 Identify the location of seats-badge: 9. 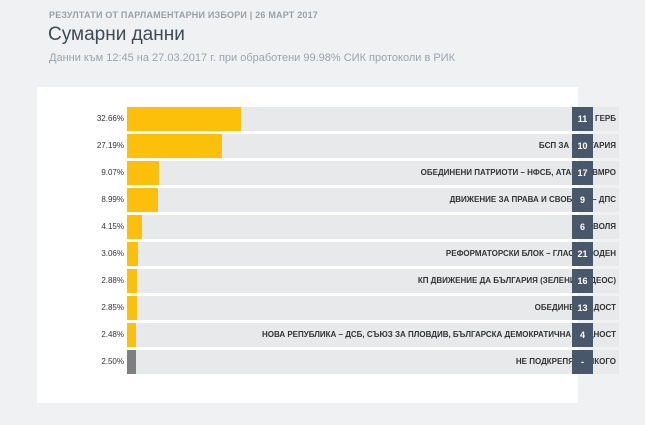
(582, 200).